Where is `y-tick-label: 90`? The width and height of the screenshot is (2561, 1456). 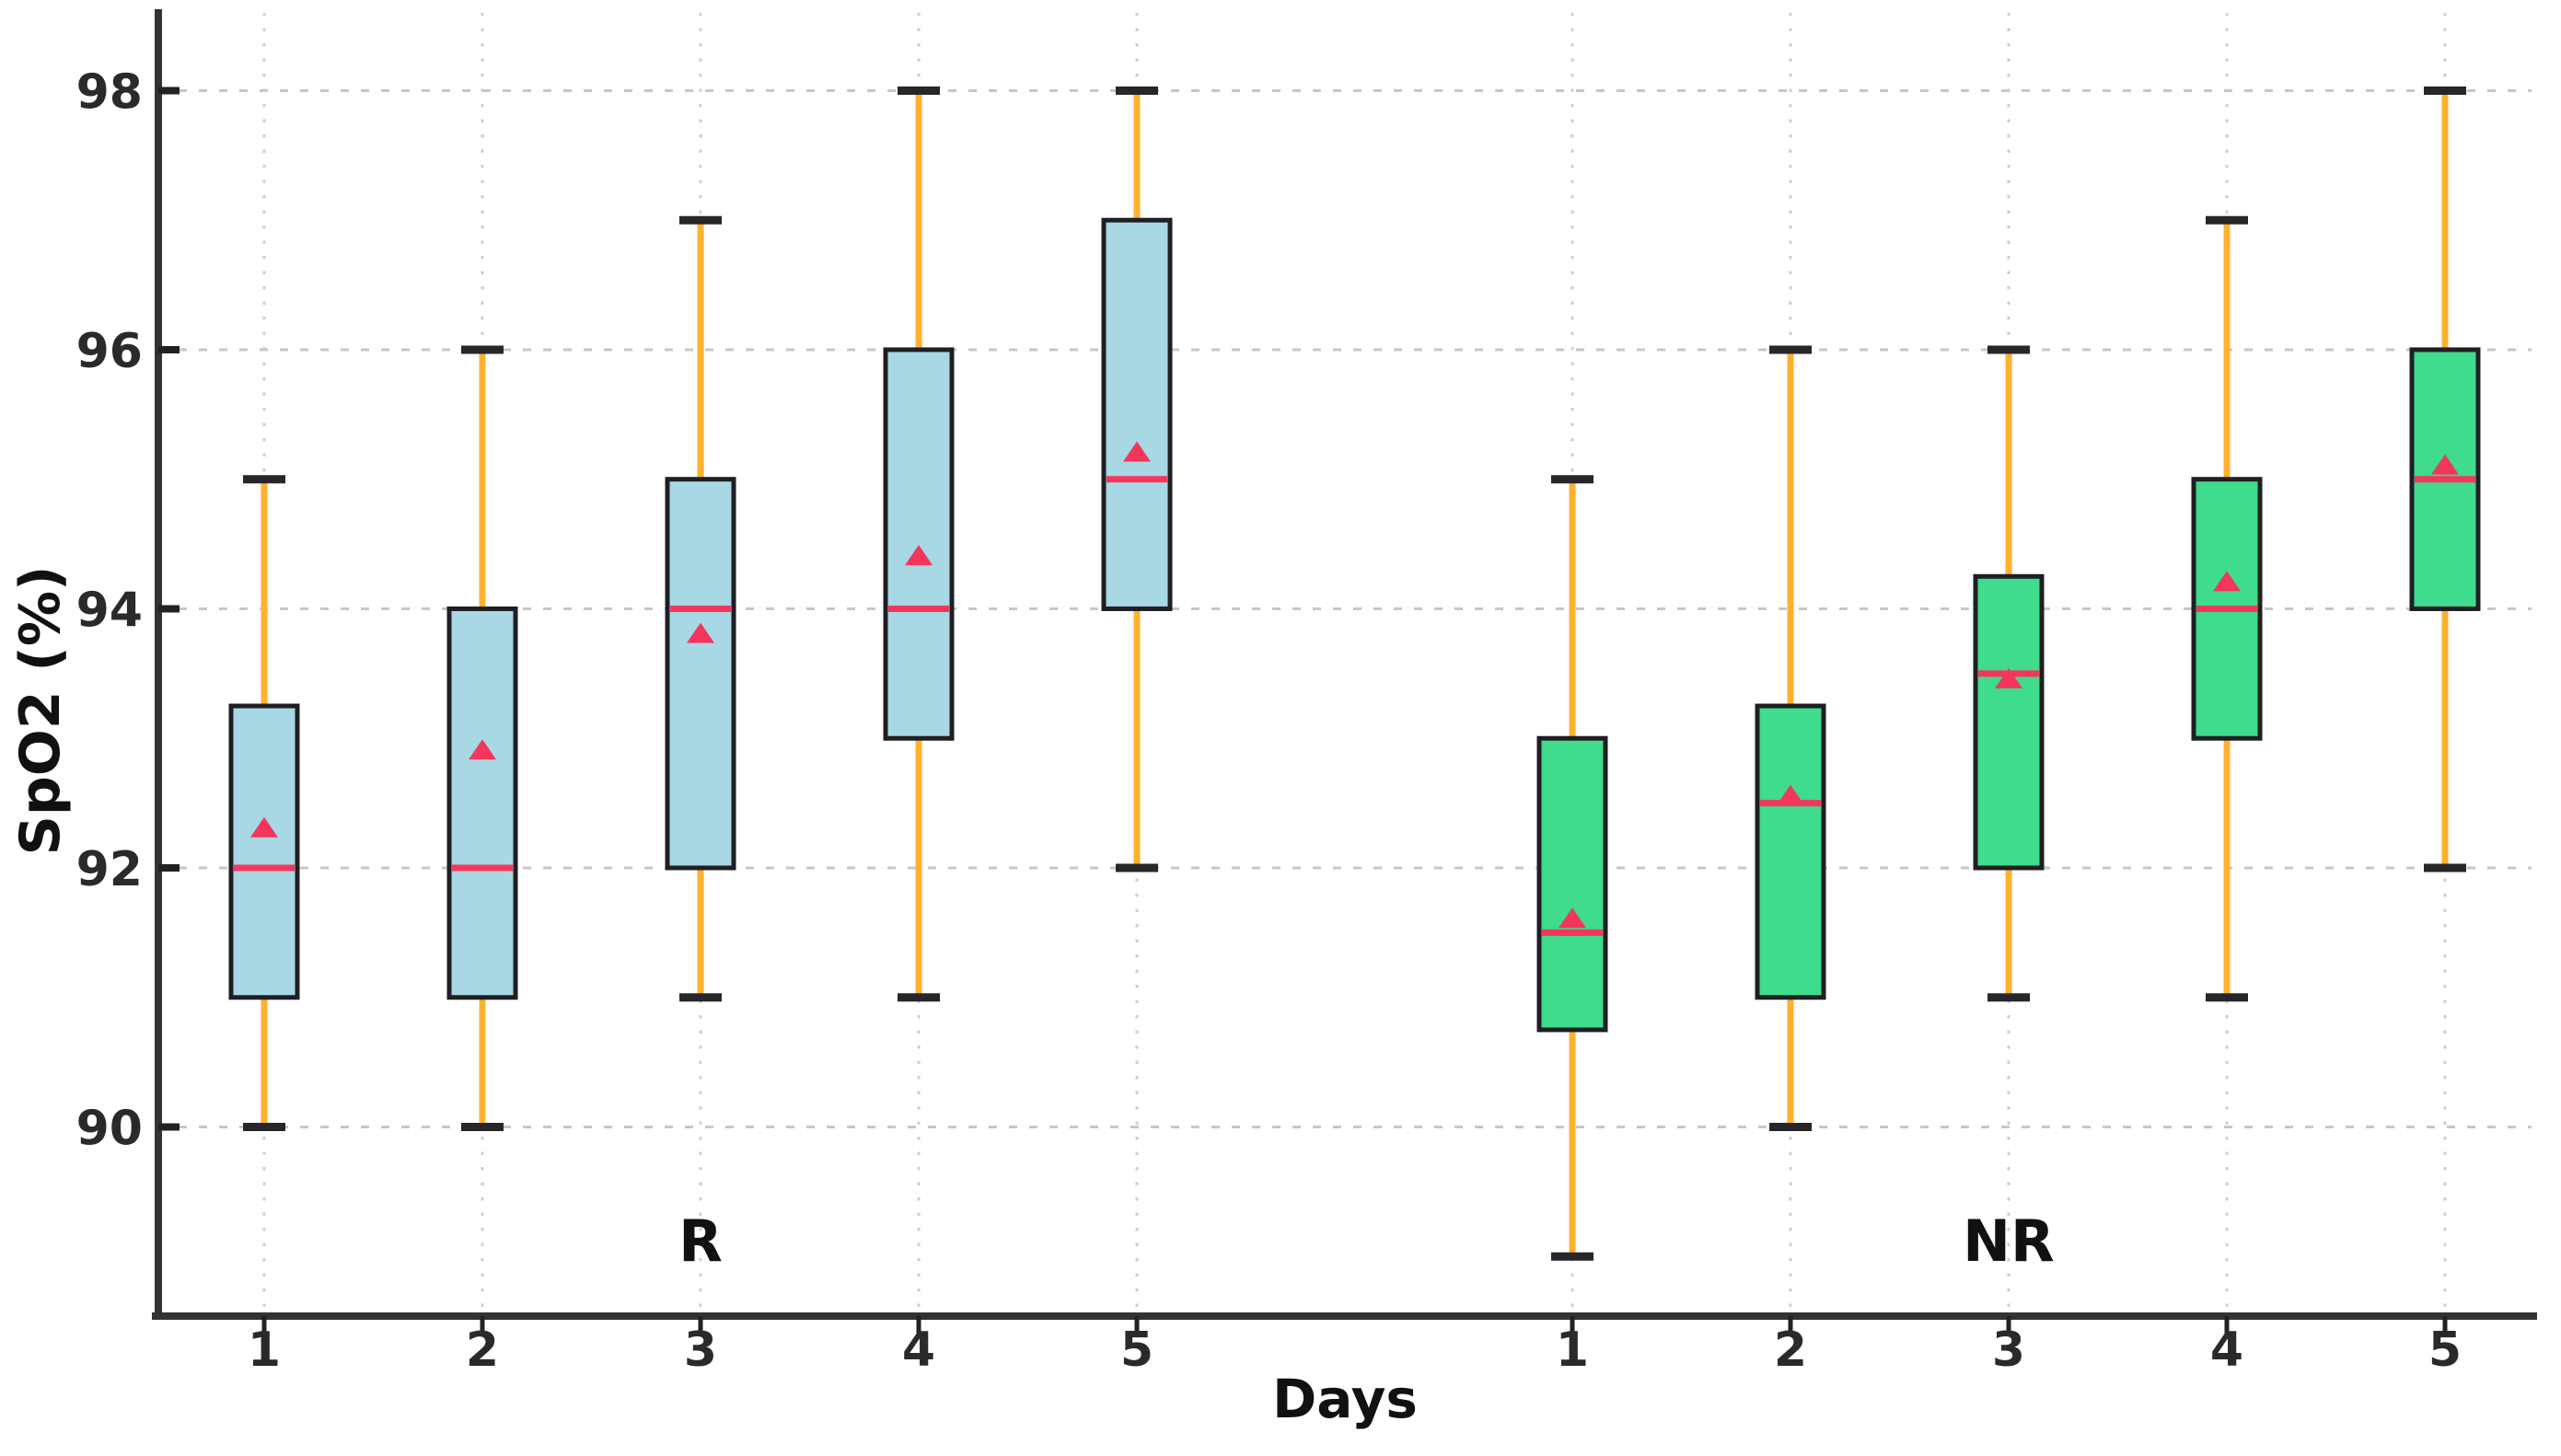 y-tick-label: 90 is located at coordinates (109, 1128).